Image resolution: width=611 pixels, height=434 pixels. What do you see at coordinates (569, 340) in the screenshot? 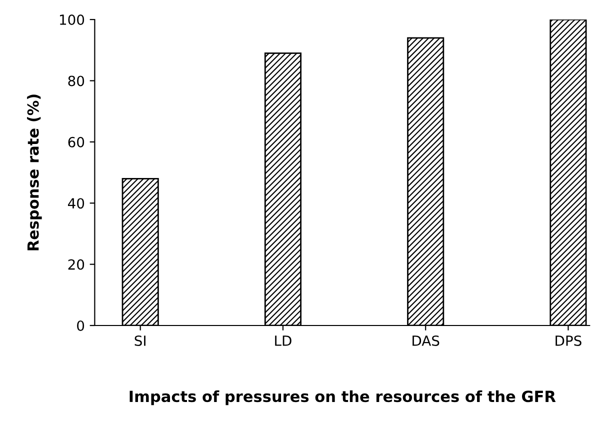
I see `x-tick-label: DPS` at bounding box center [569, 340].